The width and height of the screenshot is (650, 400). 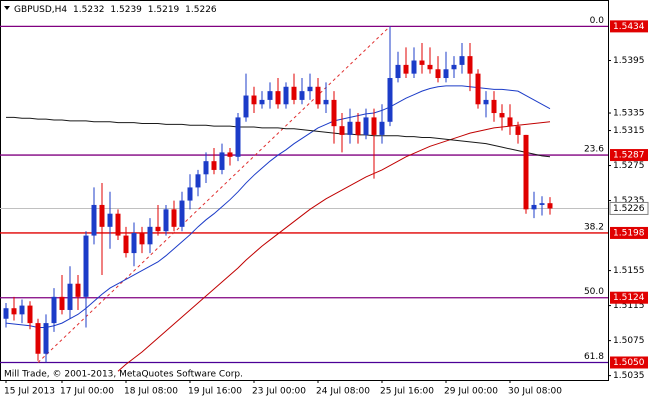 What do you see at coordinates (629, 156) in the screenshot?
I see `price-tag-label: 1.5287` at bounding box center [629, 156].